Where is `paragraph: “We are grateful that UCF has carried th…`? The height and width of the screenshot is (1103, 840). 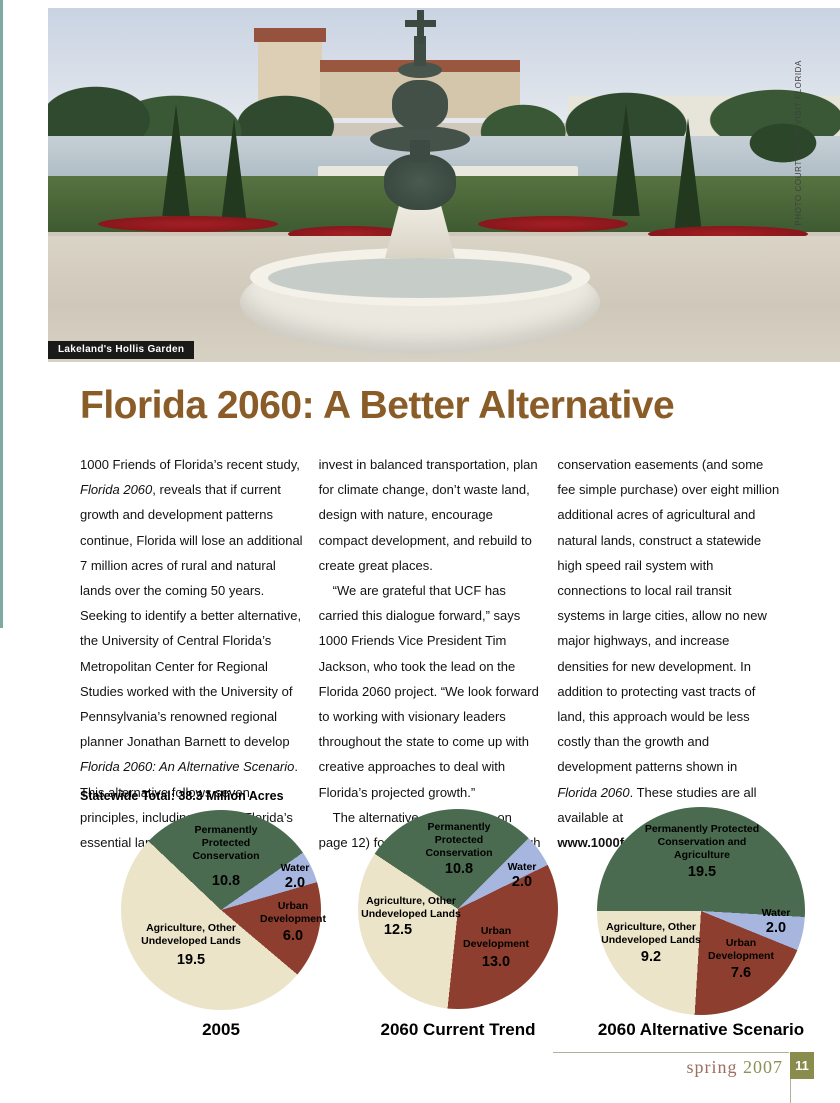
paragraph: “We are grateful that UCF has carried th… is located at coordinates (430, 691).